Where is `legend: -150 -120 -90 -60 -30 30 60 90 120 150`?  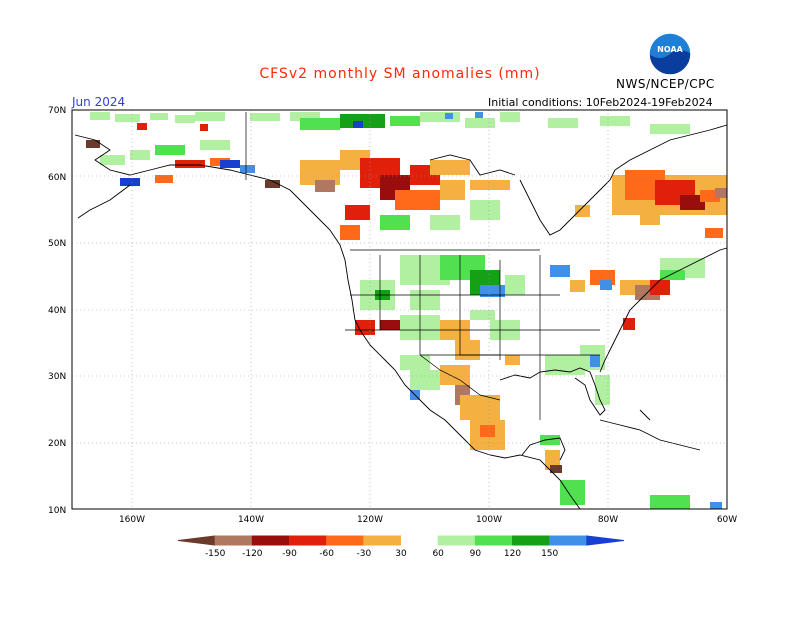
legend: -150 -120 -90 -60 -30 30 60 90 120 150 is located at coordinates (401, 547).